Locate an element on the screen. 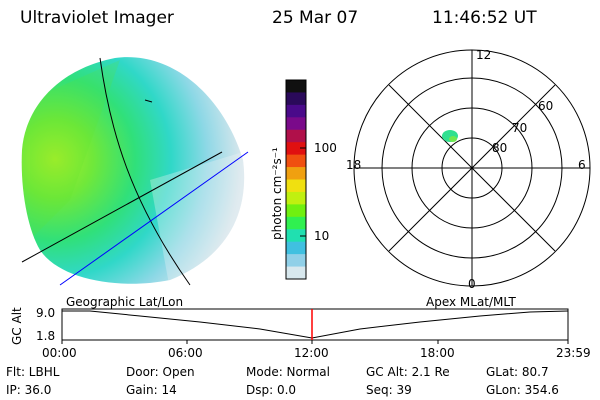  mlt-12-label: 12 is located at coordinates (484, 55).